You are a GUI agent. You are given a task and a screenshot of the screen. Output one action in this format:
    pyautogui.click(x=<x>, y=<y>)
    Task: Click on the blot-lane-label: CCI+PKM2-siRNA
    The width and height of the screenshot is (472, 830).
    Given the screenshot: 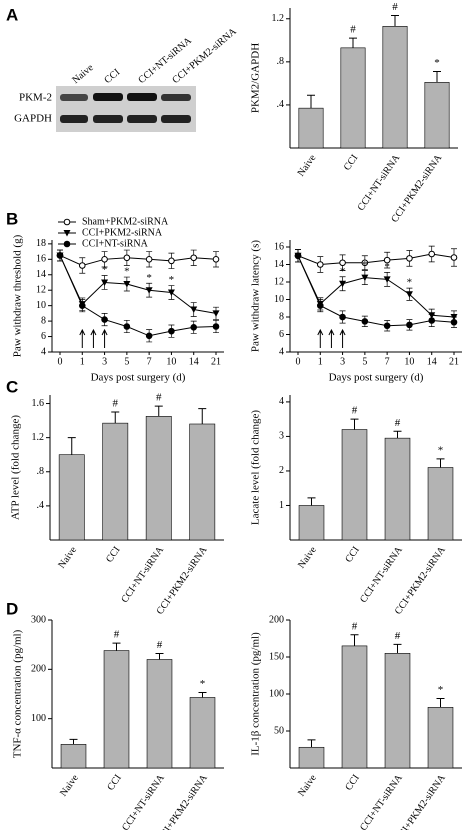 What is the action you would take?
    pyautogui.click(x=204, y=56)
    